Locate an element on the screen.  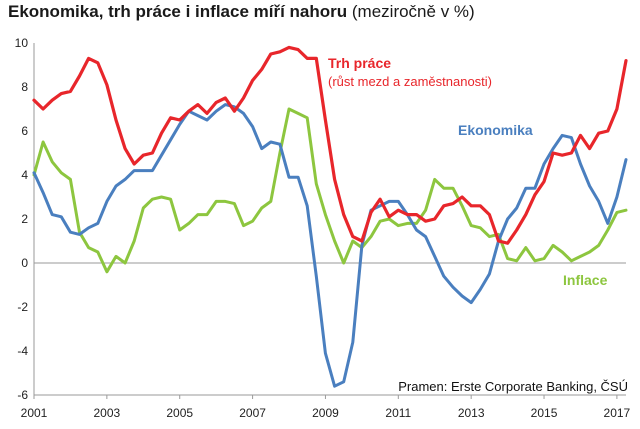
y-tick-label: 8 is located at coordinates (24, 87).